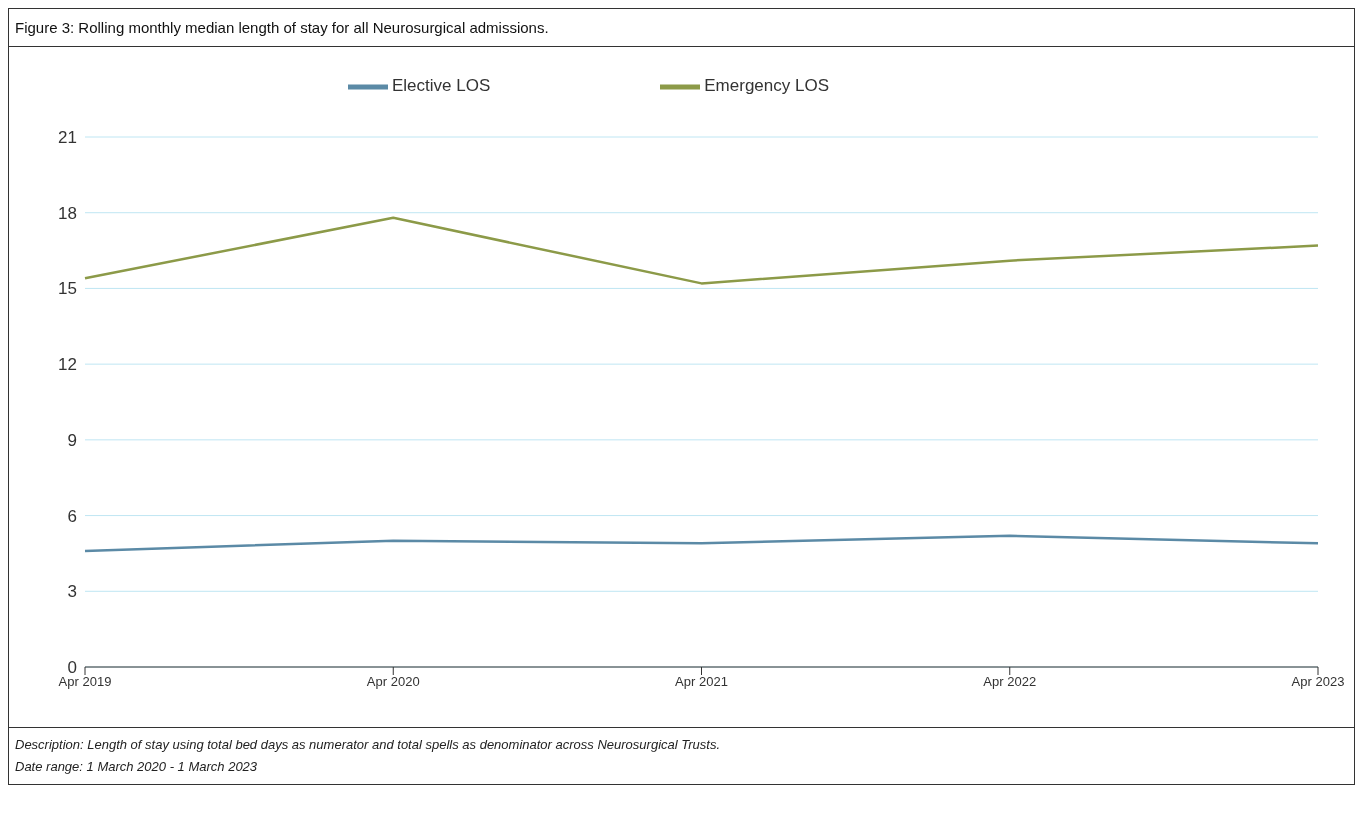 This screenshot has width=1363, height=816. What do you see at coordinates (1010, 682) in the screenshot?
I see `x-tick-label: Apr 2022` at bounding box center [1010, 682].